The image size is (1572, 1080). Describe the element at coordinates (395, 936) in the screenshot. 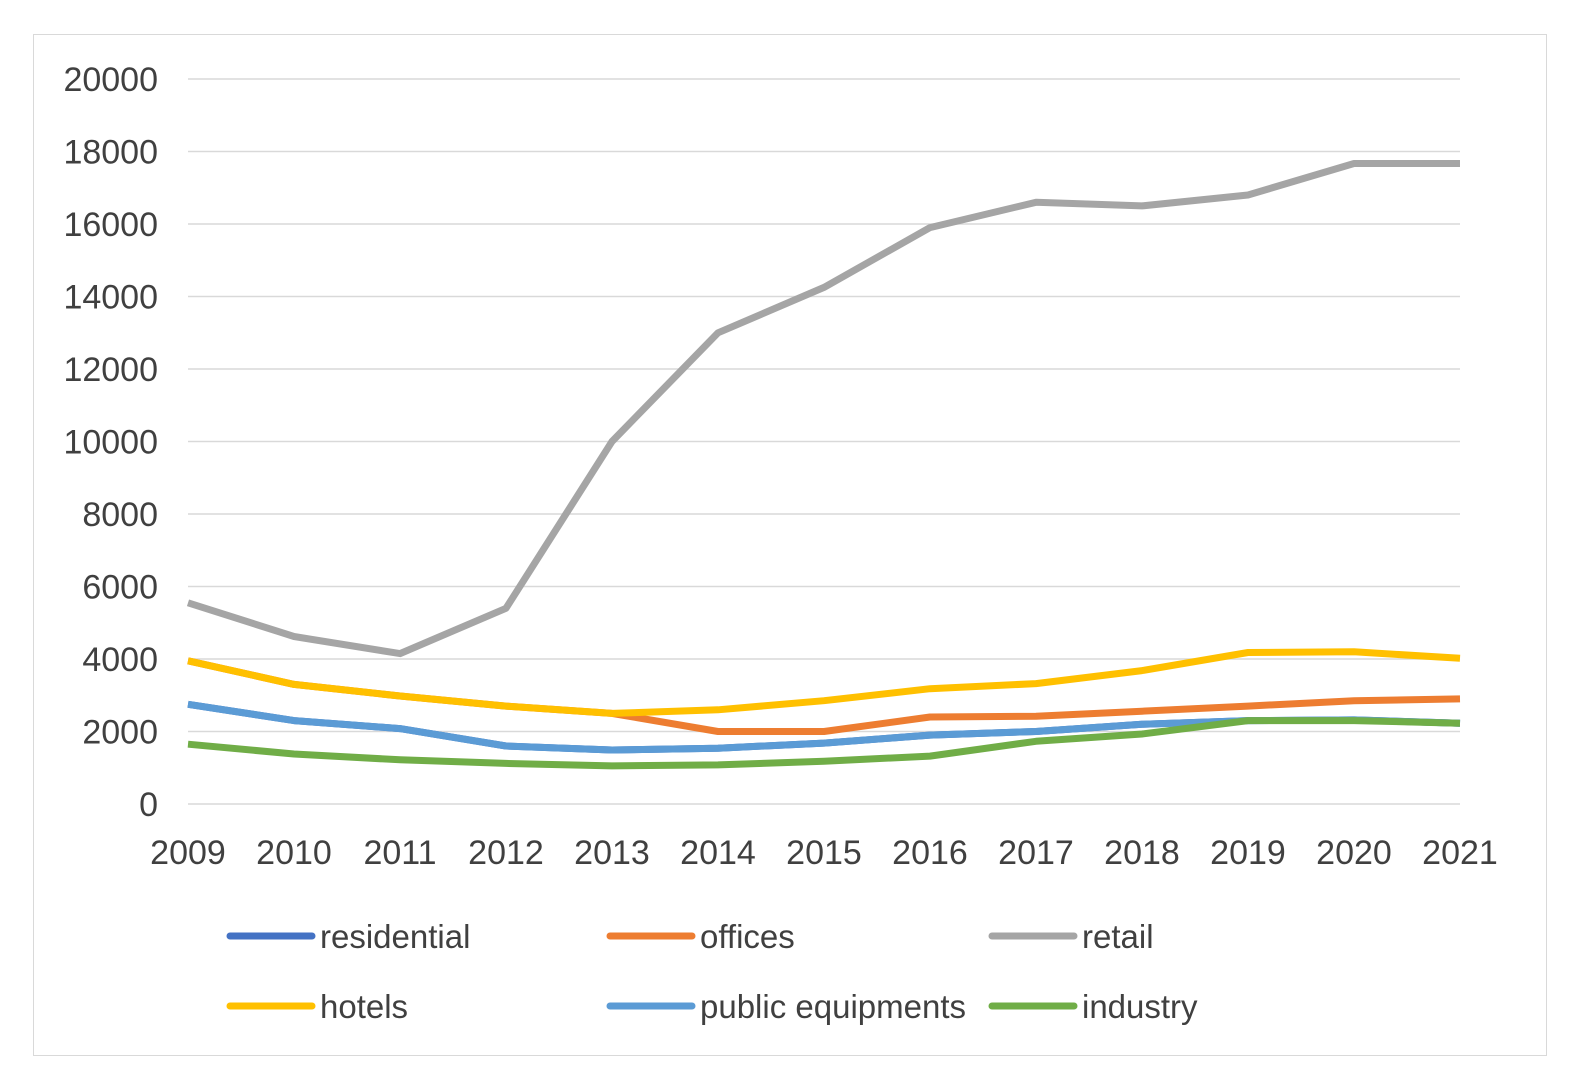

I see `legend-label: residential` at that location.